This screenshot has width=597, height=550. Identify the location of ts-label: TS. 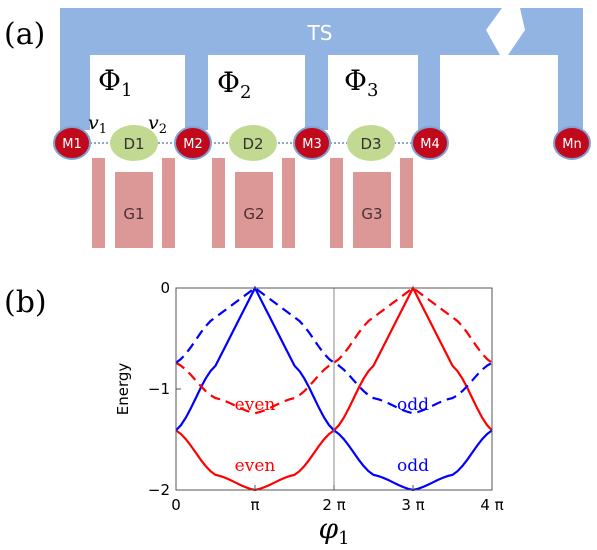
(320, 33).